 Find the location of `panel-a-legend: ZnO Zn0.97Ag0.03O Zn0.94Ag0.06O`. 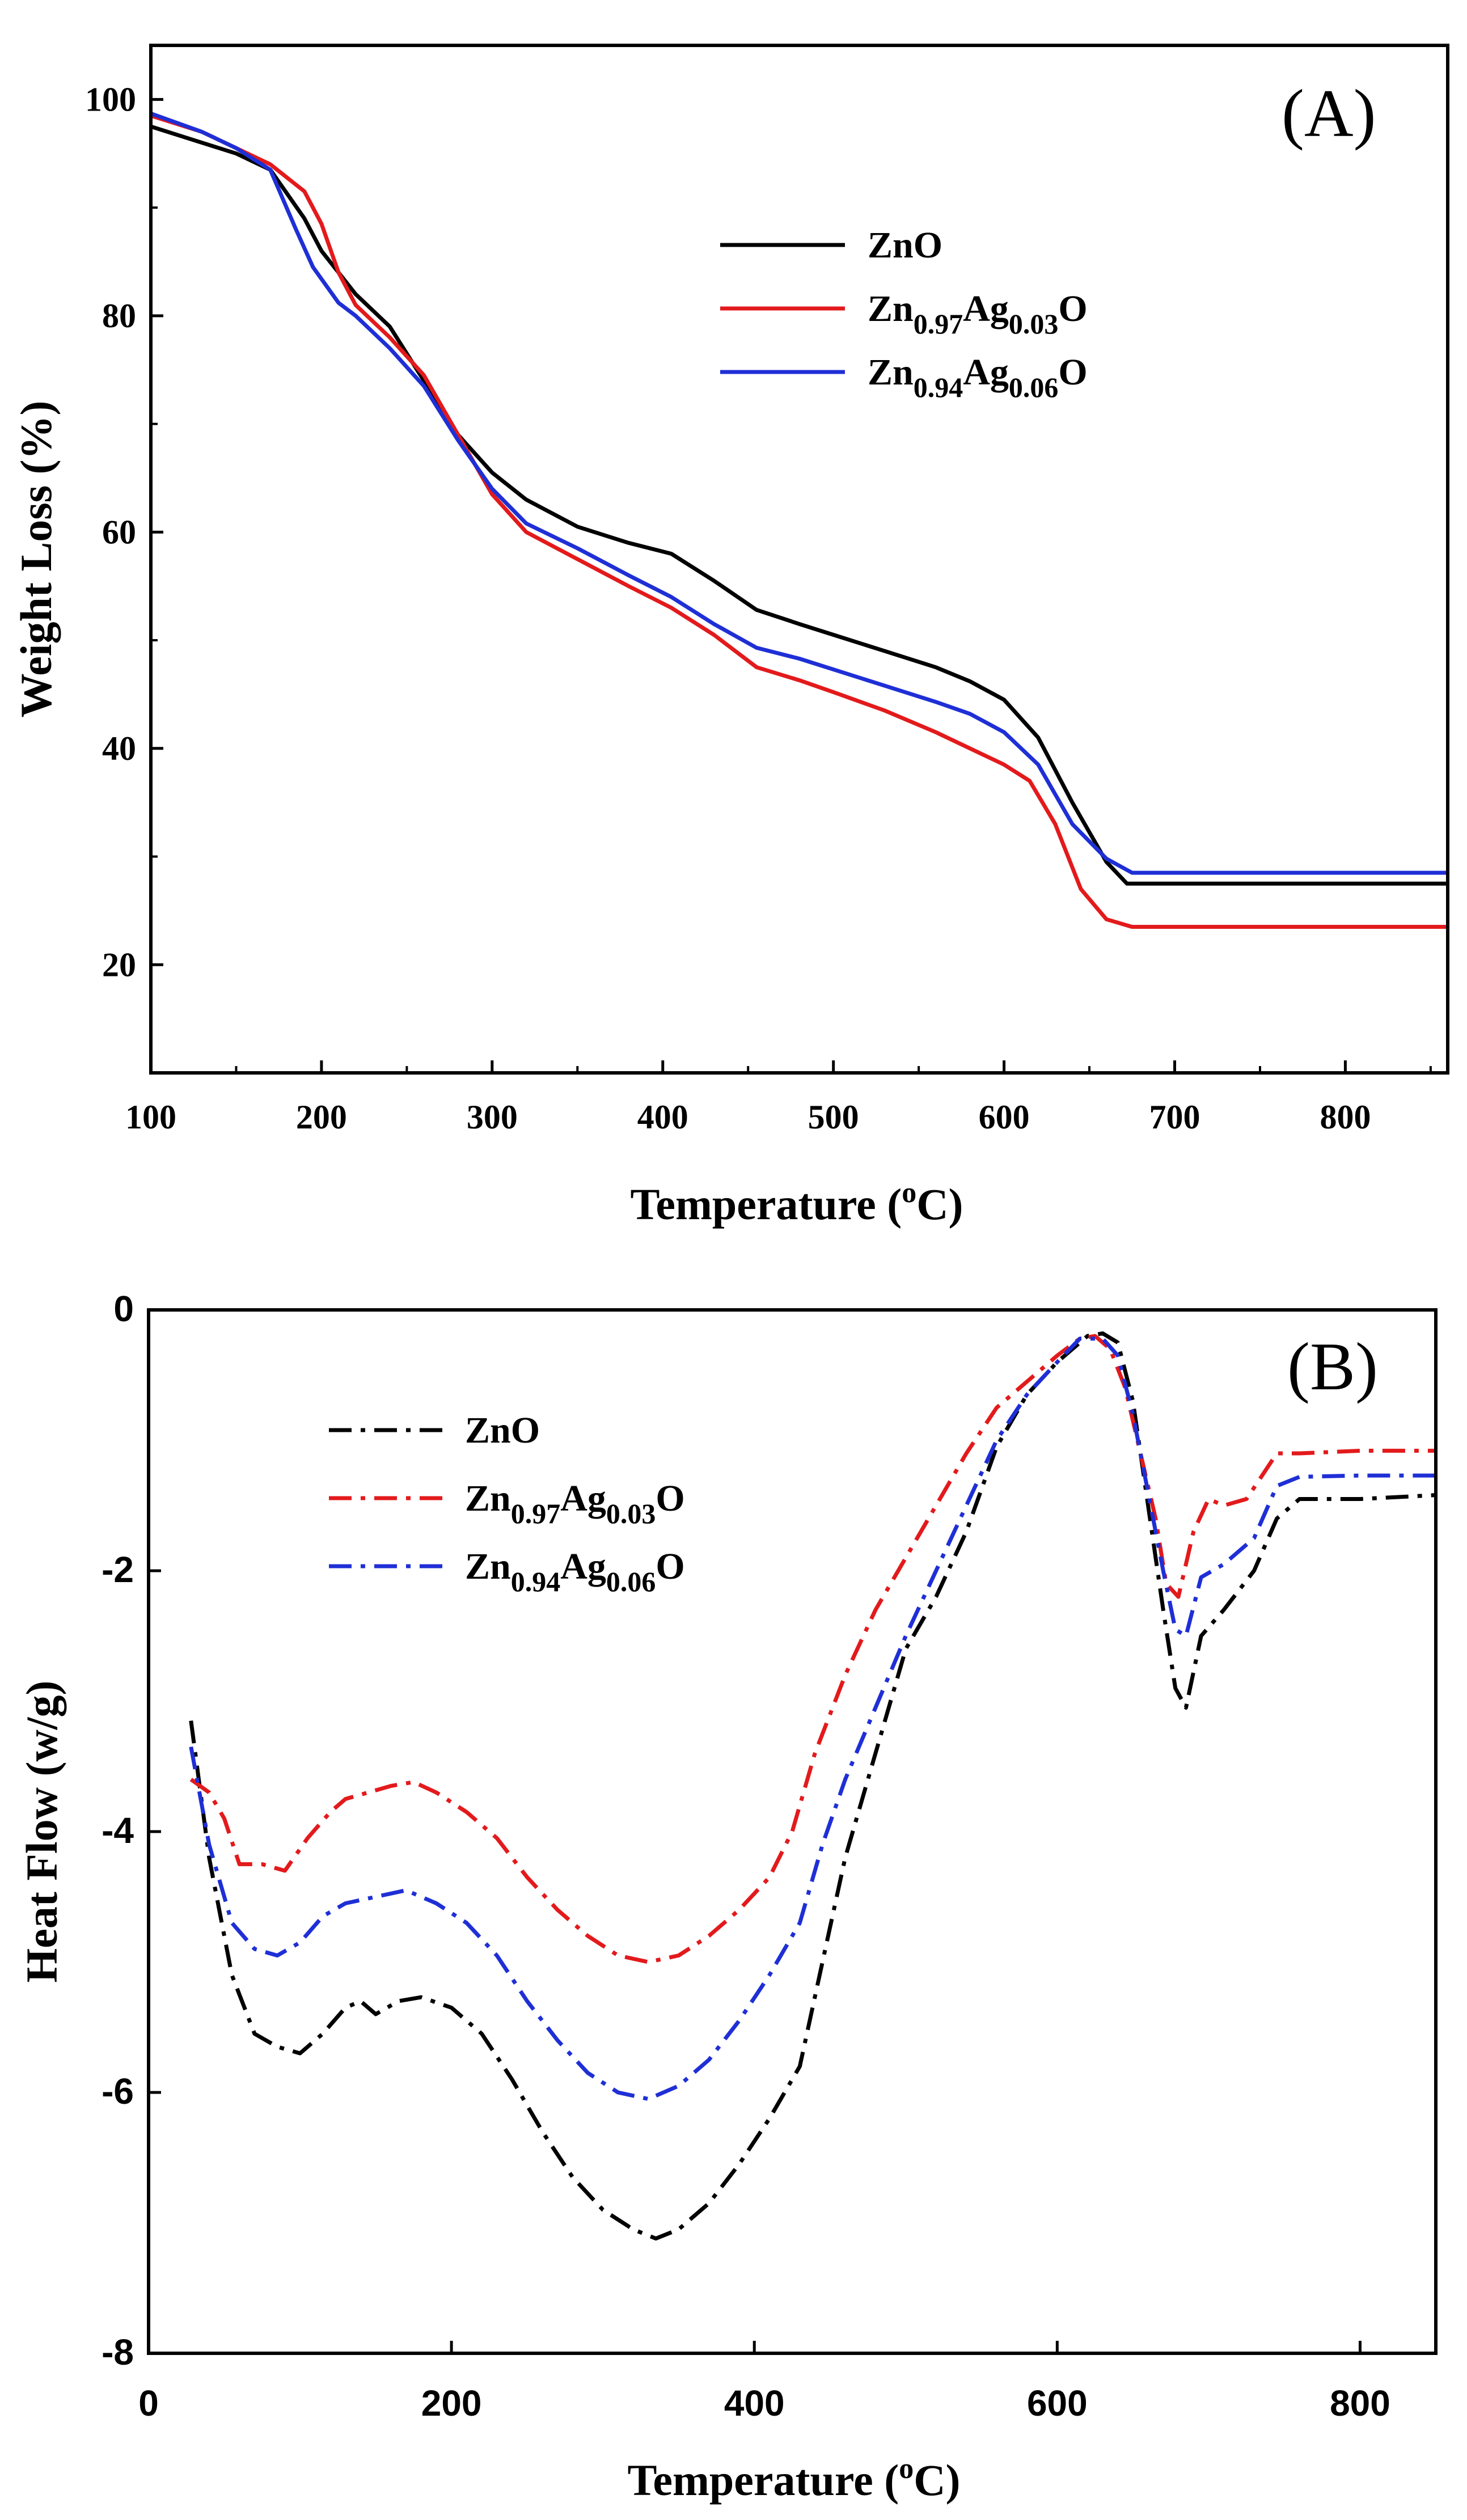

panel-a-legend: ZnO Zn0.97Ag0.03O Zn0.94Ag0.06O is located at coordinates (904, 314).